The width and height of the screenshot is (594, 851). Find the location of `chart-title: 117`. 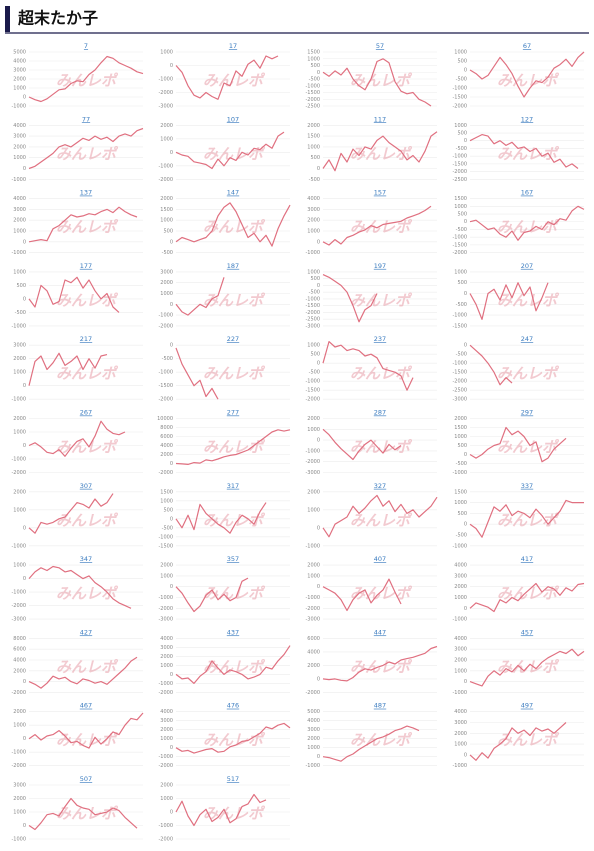

chart-title: 117 is located at coordinates (380, 119).